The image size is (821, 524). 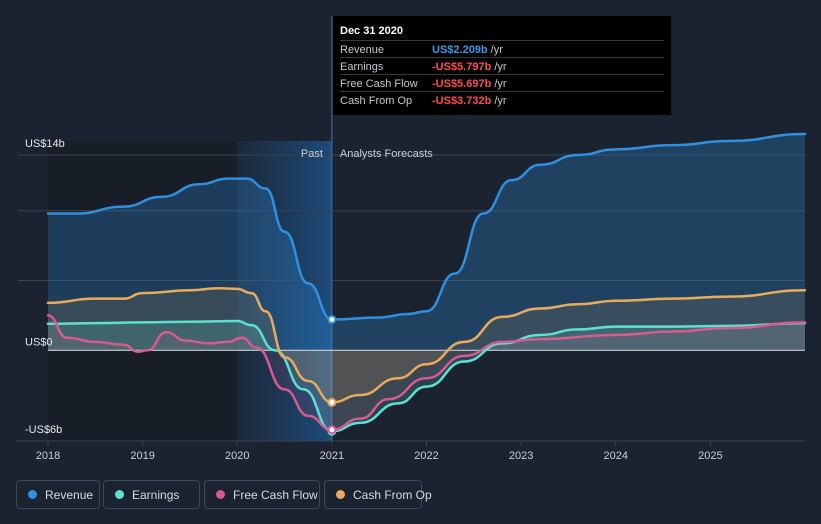 What do you see at coordinates (332, 456) in the screenshot?
I see `x-tick-label: 2021` at bounding box center [332, 456].